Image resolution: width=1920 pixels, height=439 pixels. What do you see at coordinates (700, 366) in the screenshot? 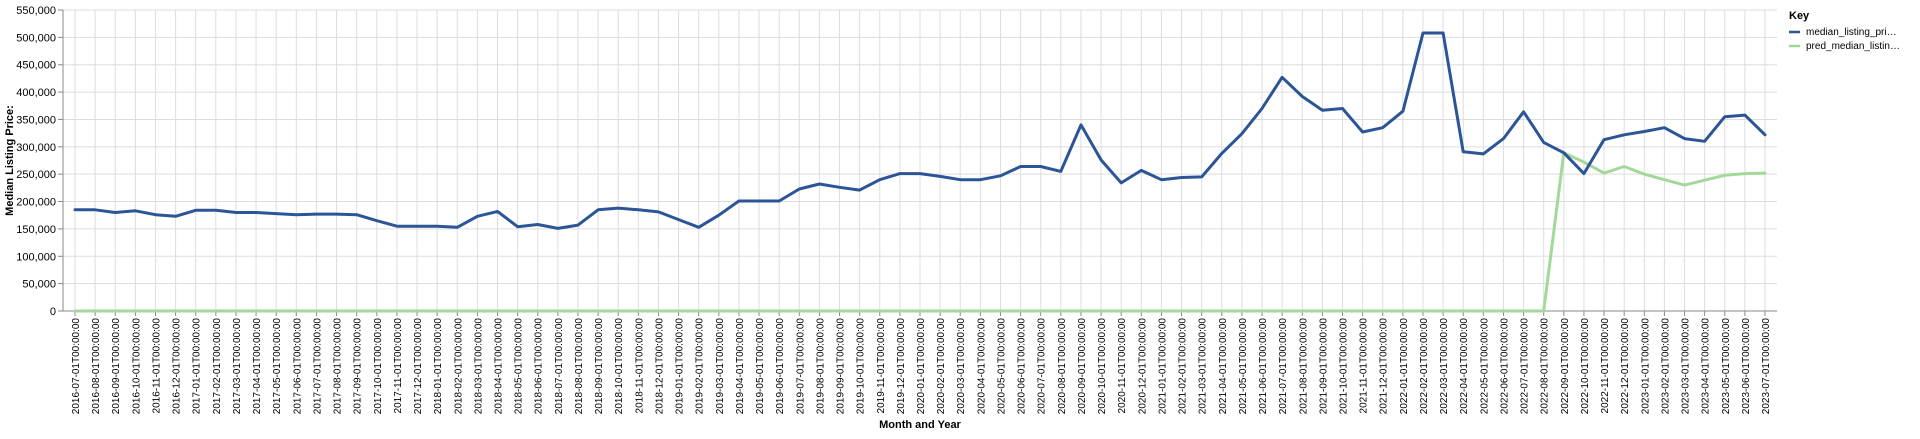
I see `x-tick-label: 2019-02-01T00:00:00` at bounding box center [700, 366].